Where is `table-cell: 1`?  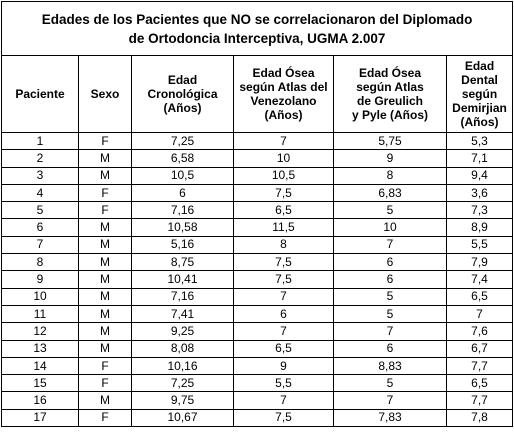
table-cell: 1 is located at coordinates (40, 141).